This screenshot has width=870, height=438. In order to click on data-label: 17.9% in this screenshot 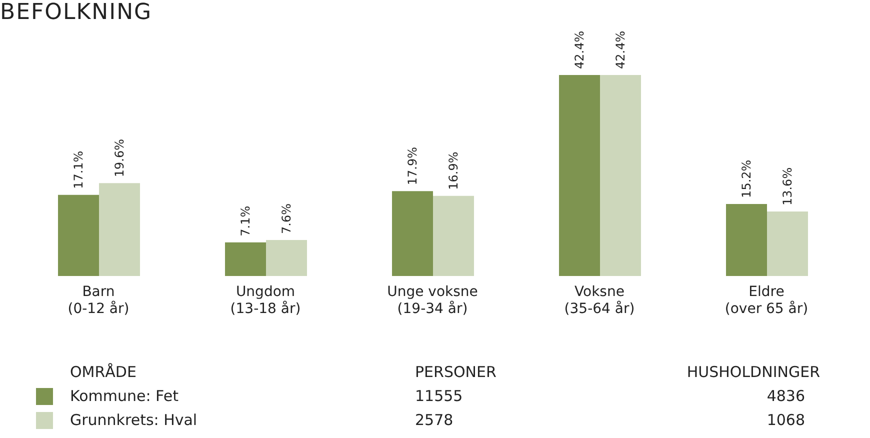, I will do `click(413, 166)`.